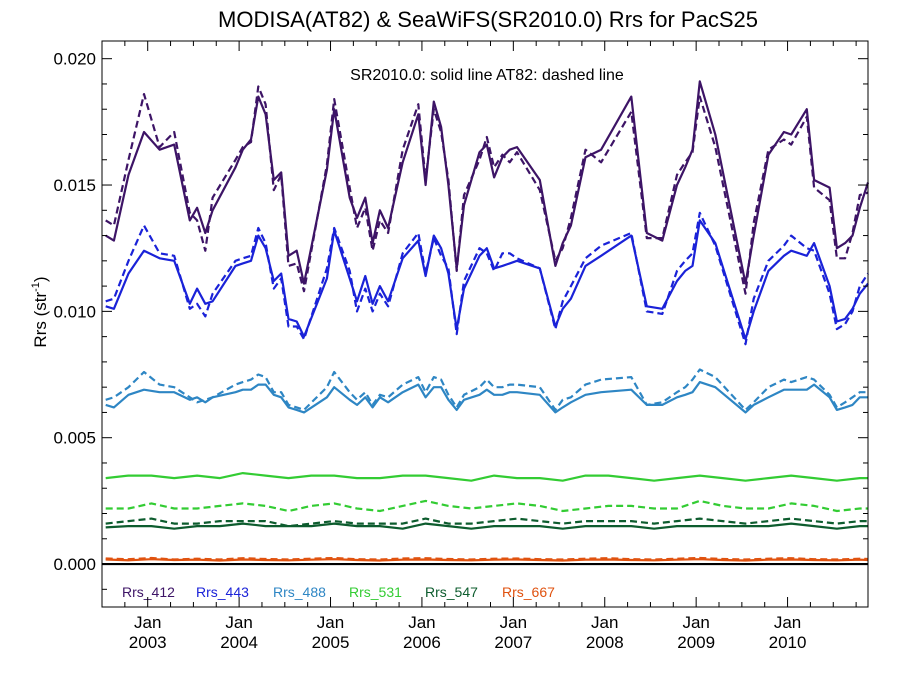 Image resolution: width=900 pixels, height=675 pixels. Describe the element at coordinates (74, 311) in the screenshot. I see `y-tick-label: 0.010` at that location.